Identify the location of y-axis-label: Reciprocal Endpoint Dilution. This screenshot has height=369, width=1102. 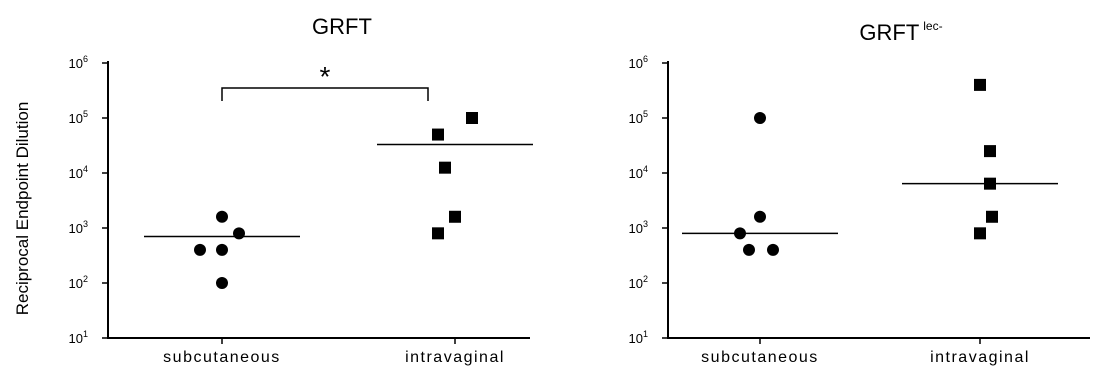
(22, 209).